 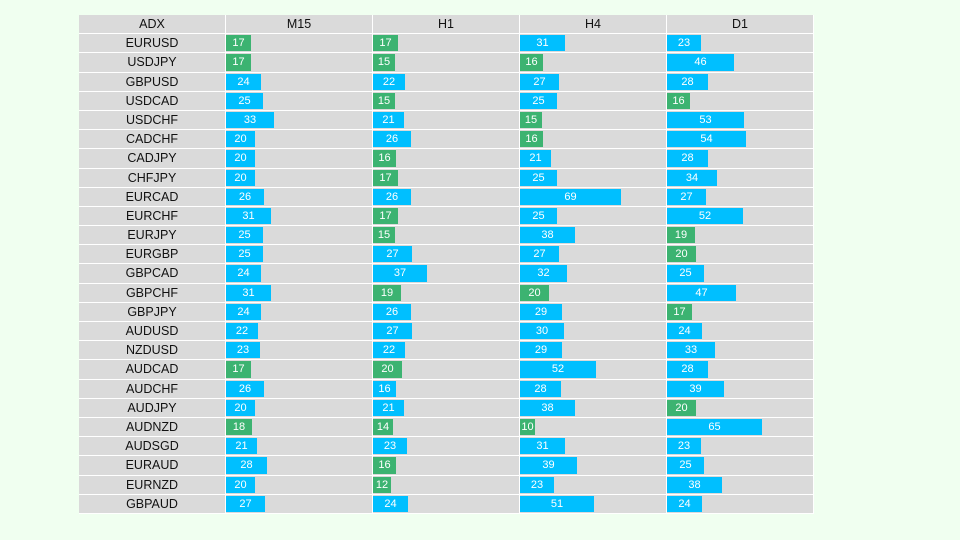 I want to click on adx-bar: 22, so click(x=242, y=331).